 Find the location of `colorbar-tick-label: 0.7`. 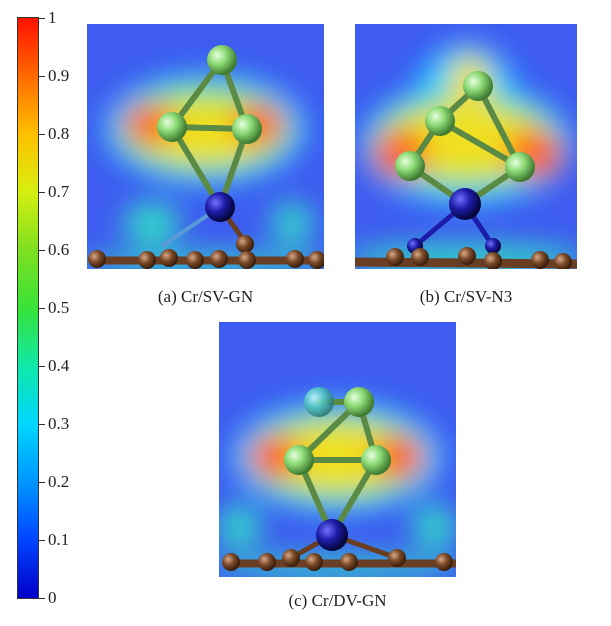

colorbar-tick-label: 0.7 is located at coordinates (59, 191).